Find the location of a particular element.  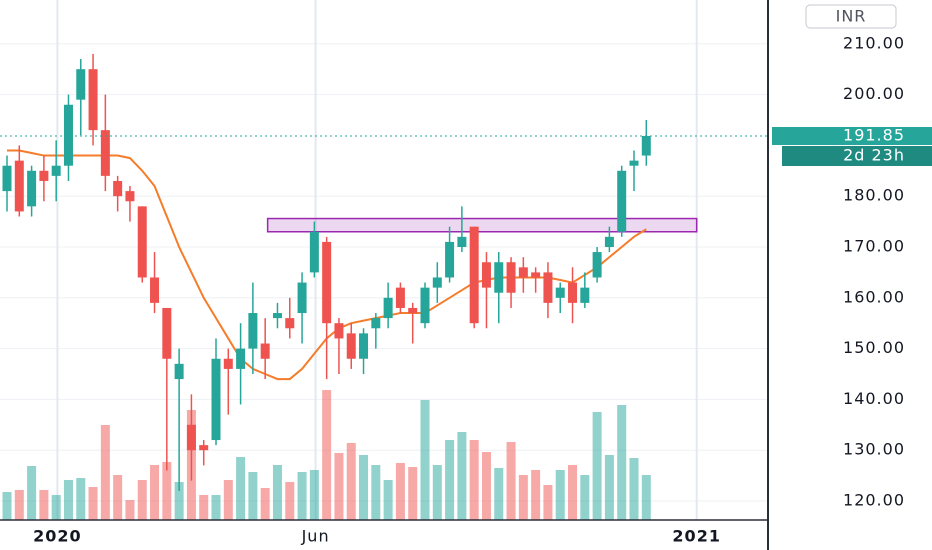

currency-box is located at coordinates (851, 16).